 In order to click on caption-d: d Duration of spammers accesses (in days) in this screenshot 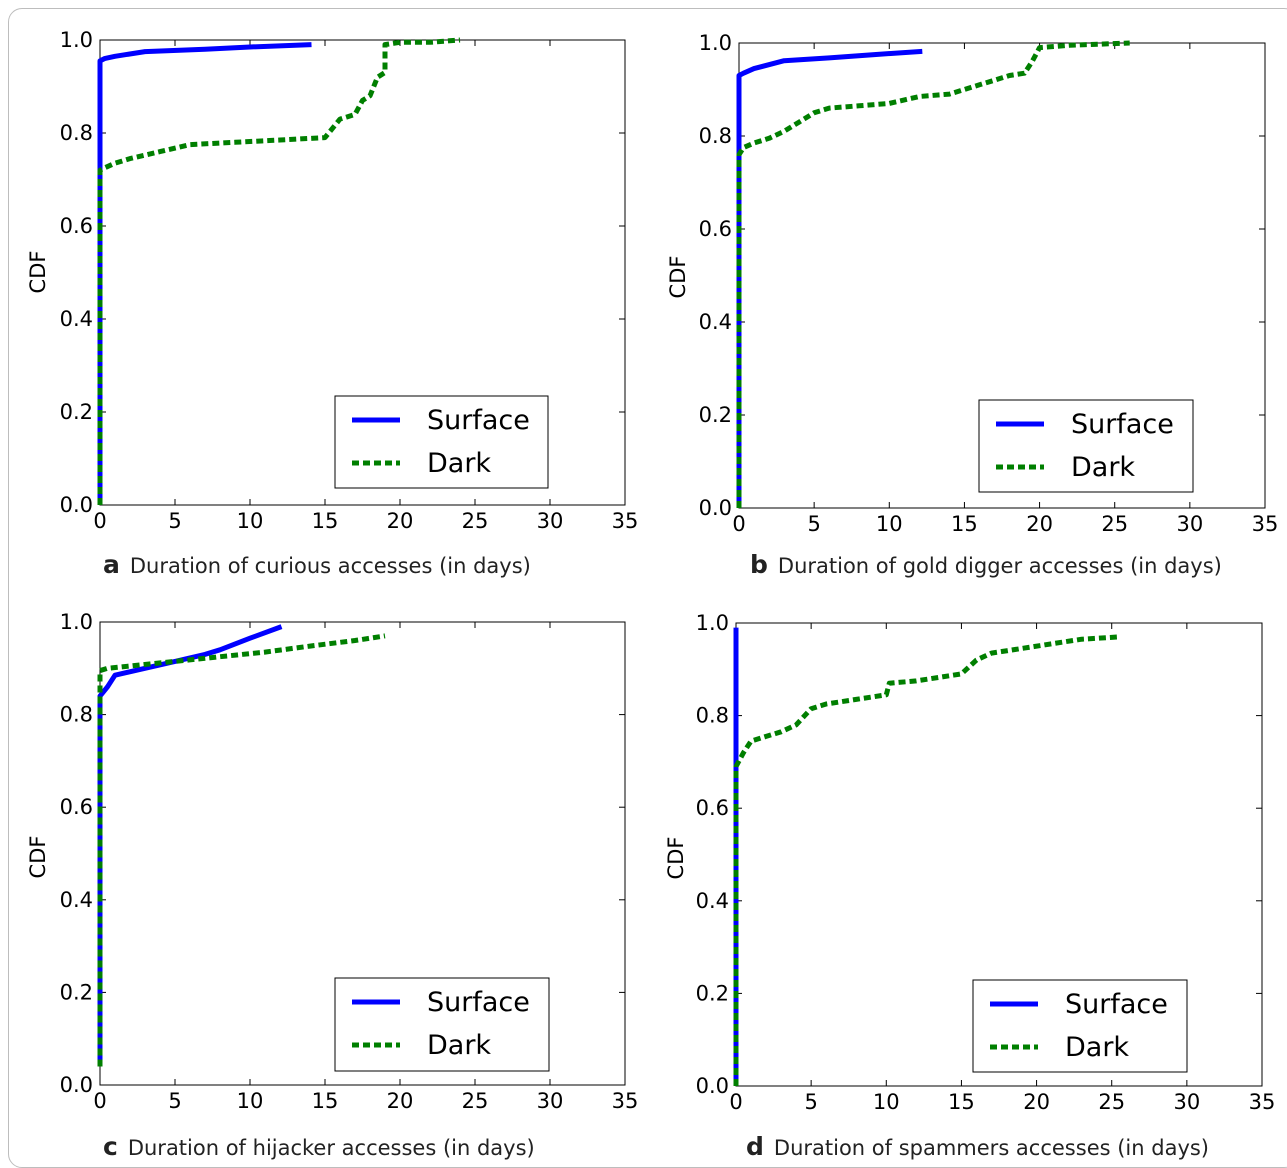, I will do `click(977, 1146)`.